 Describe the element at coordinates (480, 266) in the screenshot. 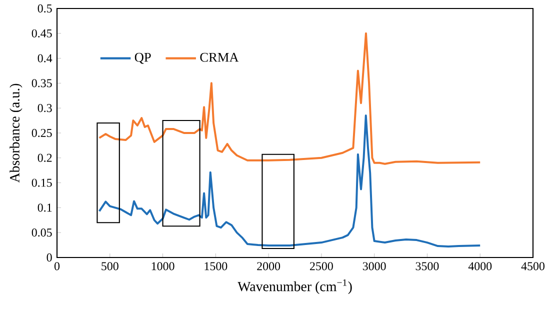

I see `x-tick-label: 4000` at that location.